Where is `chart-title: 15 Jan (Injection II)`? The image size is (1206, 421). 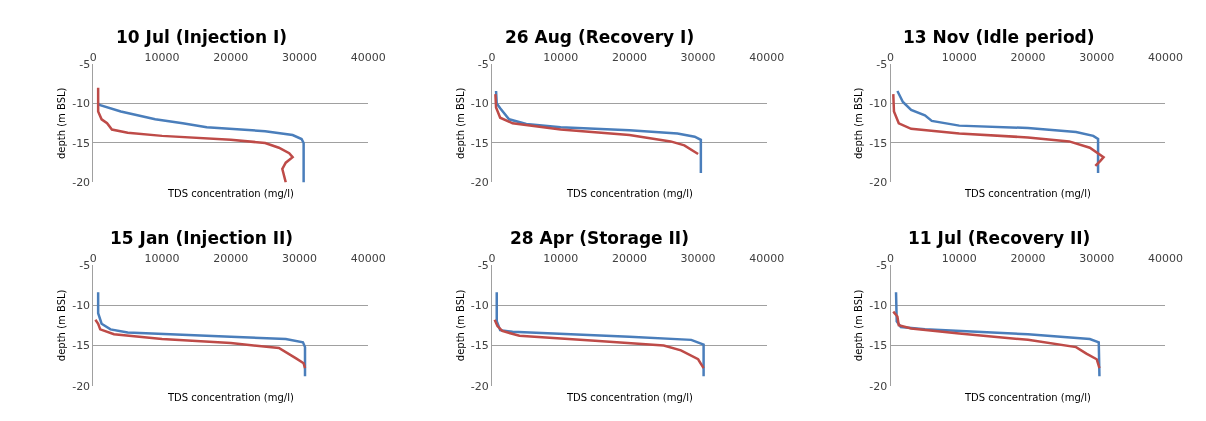 chart-title: 15 Jan (Injection II) is located at coordinates (202, 238).